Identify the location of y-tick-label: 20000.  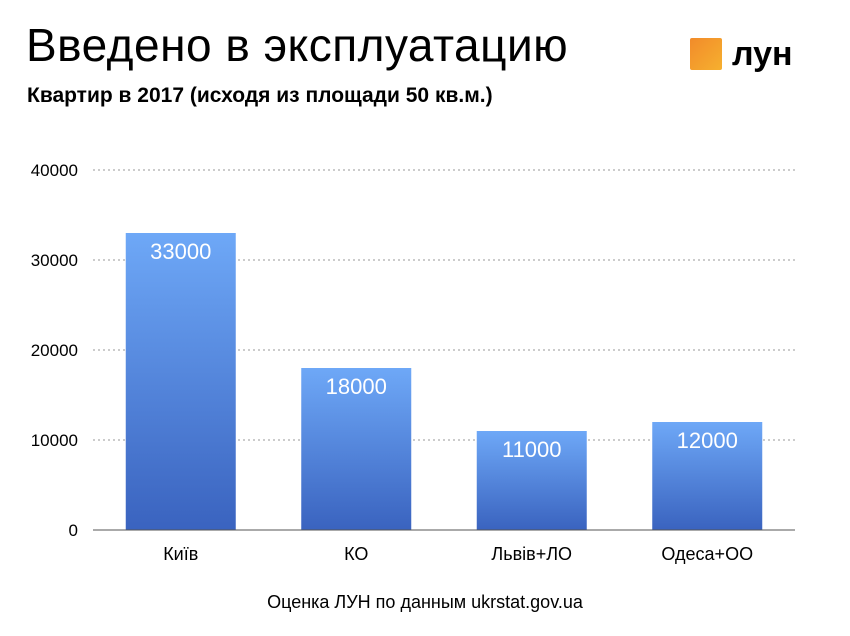
(54, 350).